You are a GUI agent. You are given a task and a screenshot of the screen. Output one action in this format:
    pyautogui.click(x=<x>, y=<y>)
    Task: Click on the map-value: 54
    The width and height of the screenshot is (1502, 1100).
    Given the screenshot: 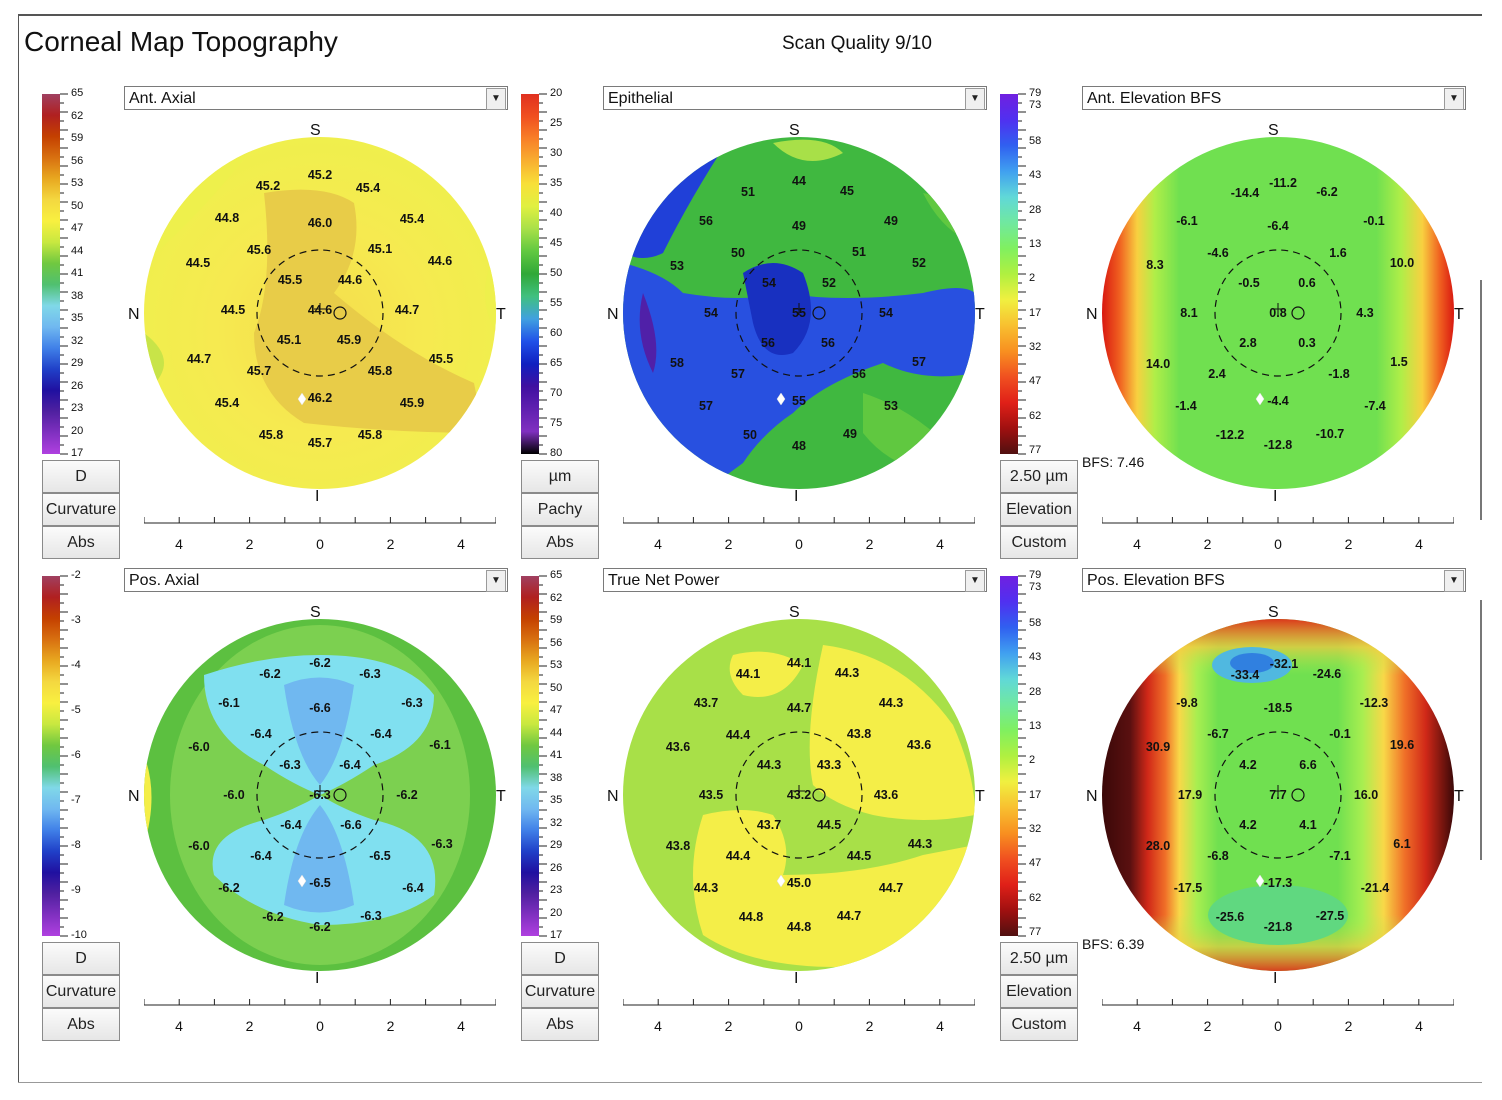 What is the action you would take?
    pyautogui.click(x=711, y=313)
    